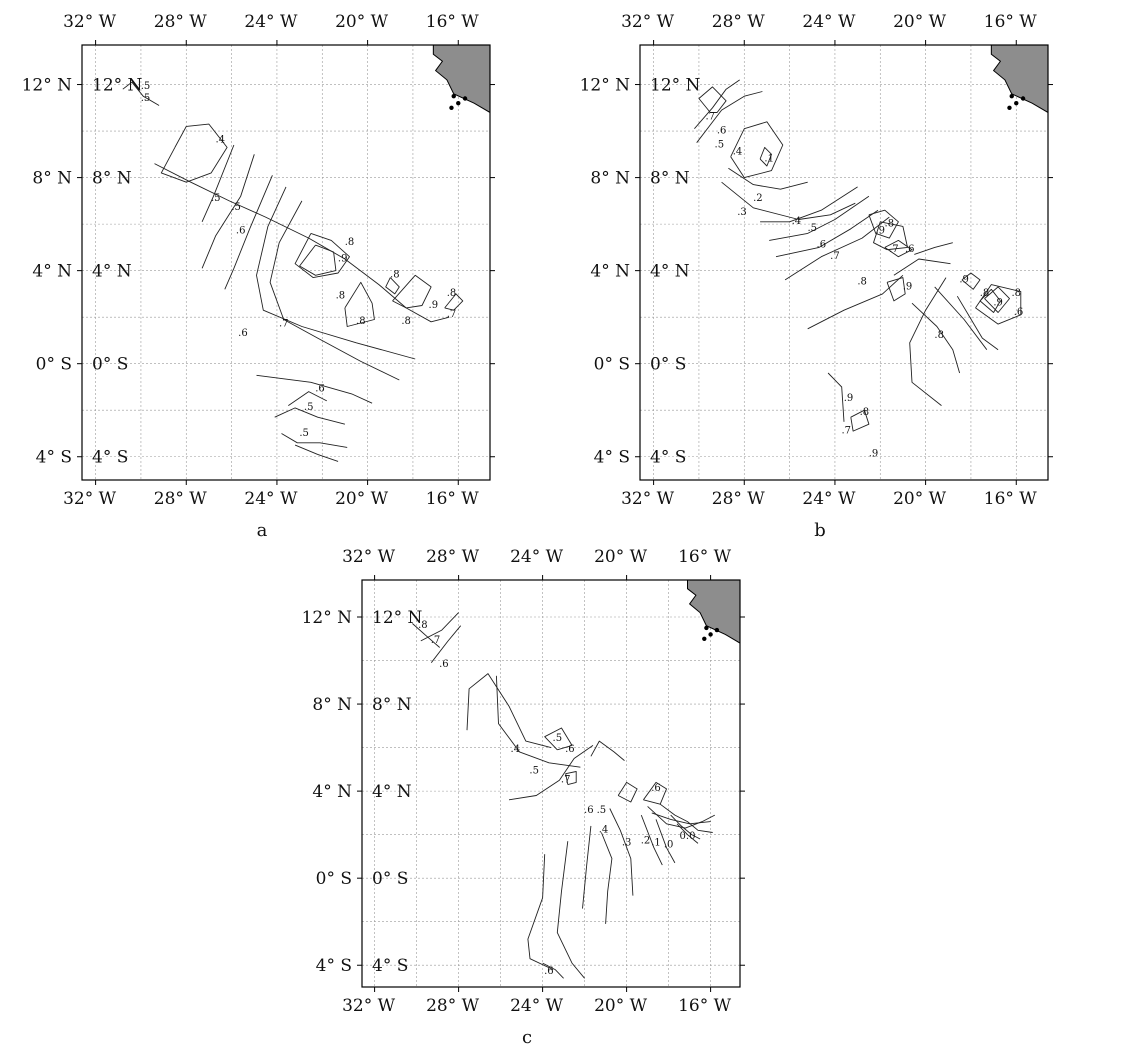 Image resolution: width=1128 pixels, height=1050 pixels. Describe the element at coordinates (835, 256) in the screenshot. I see `contour-label: .7` at that location.